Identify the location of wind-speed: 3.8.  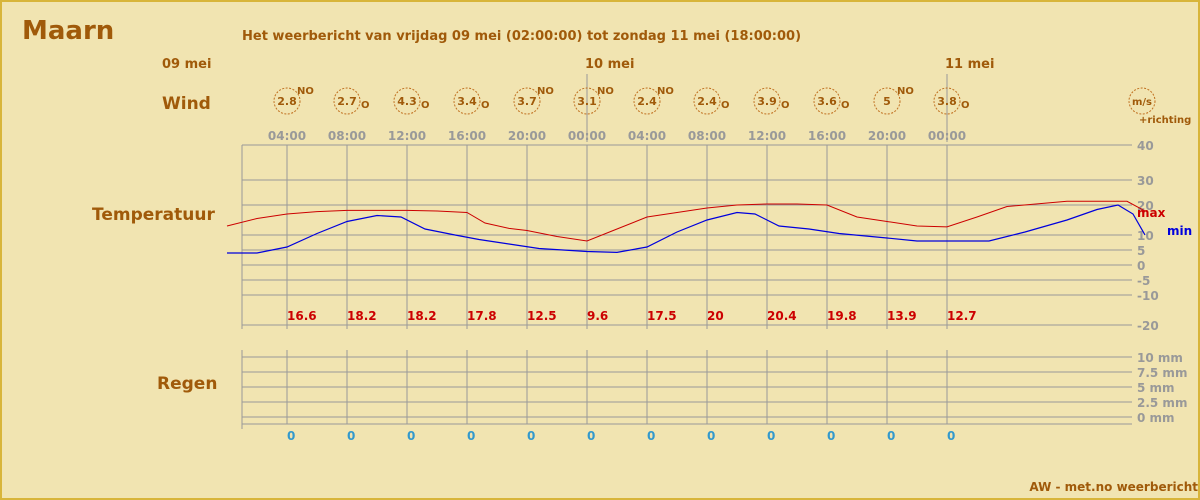
(947, 101).